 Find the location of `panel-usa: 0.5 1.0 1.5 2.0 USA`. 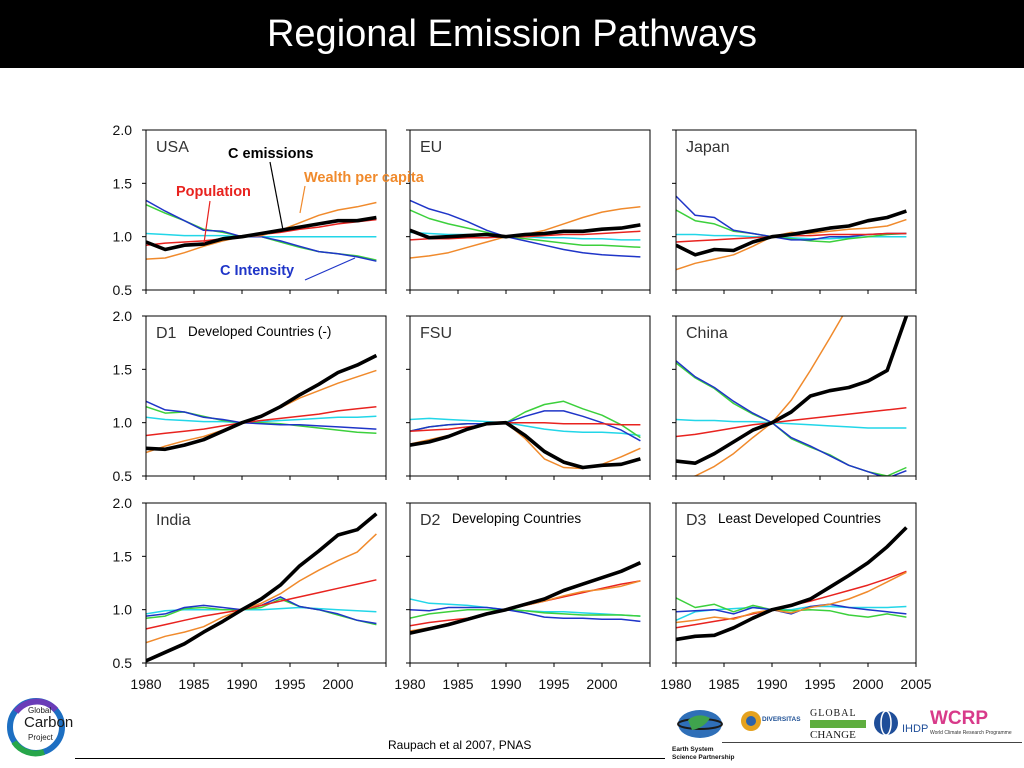

panel-usa: 0.5 1.0 1.5 2.0 USA is located at coordinates (250, 210).